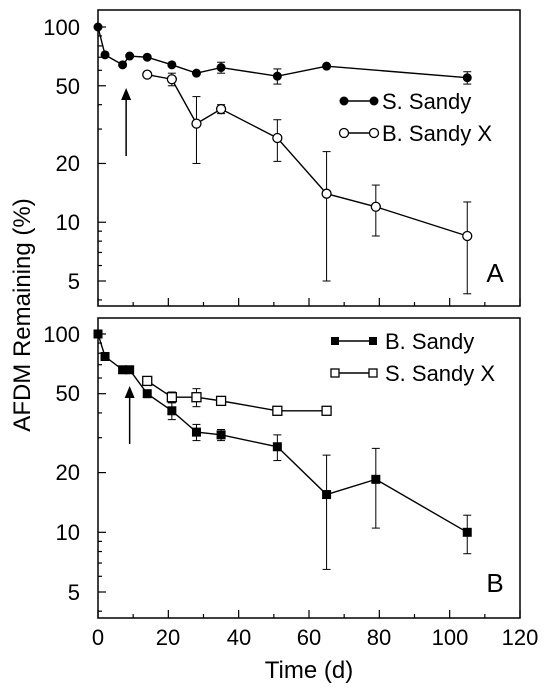  I want to click on panel-a-y-tick-label-10: 10, so click(68, 222).